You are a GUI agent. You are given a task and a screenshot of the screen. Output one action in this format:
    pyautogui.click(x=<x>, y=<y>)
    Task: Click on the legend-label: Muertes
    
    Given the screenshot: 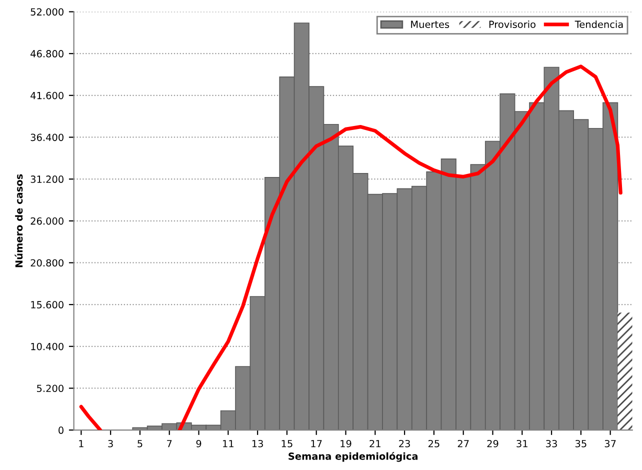 What is the action you would take?
    pyautogui.click(x=430, y=24)
    